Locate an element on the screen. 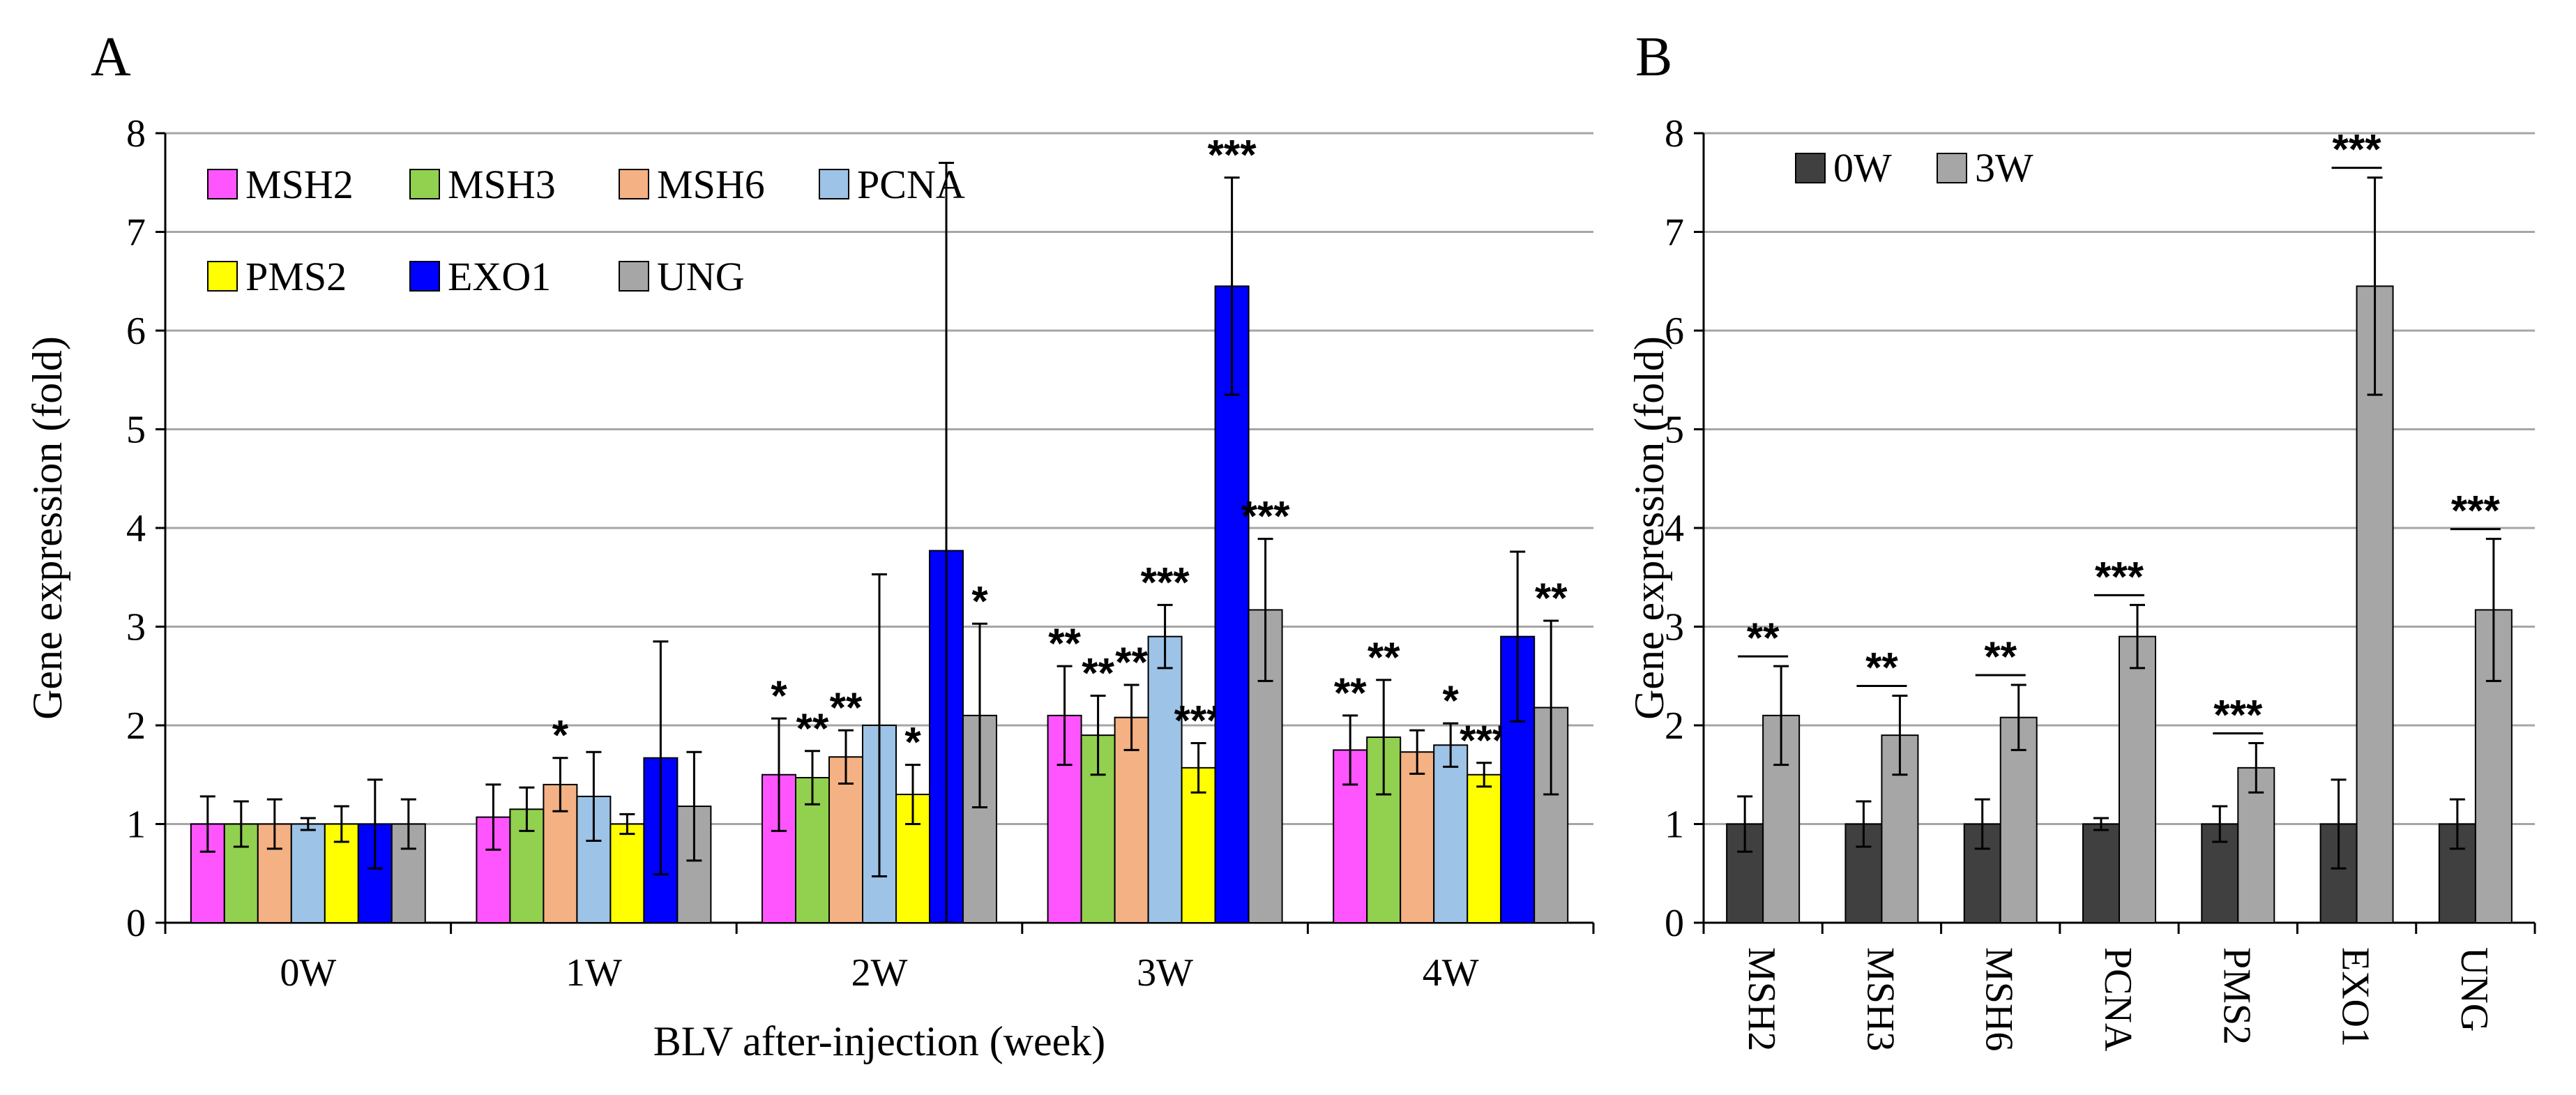 The width and height of the screenshot is (2576, 1095). panel-a-legend-label: MSH6 is located at coordinates (711, 184).